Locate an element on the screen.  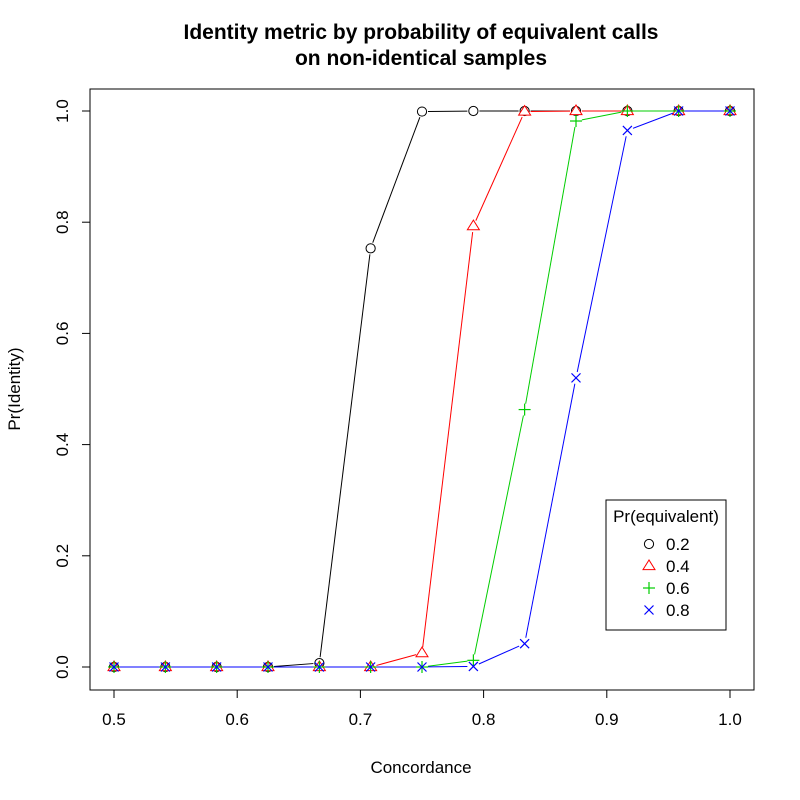
y-axis-label: Pr(Identity) is located at coordinates (14, 388).